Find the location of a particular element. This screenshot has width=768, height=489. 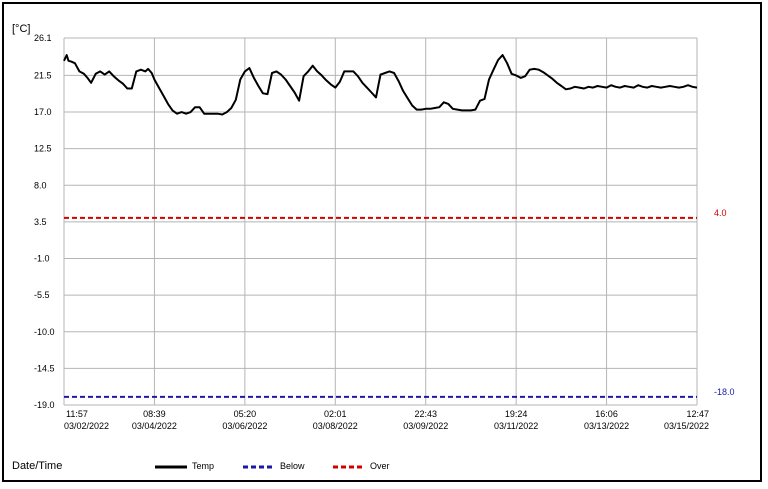

y-tick-label: 3.5 is located at coordinates (40, 222).